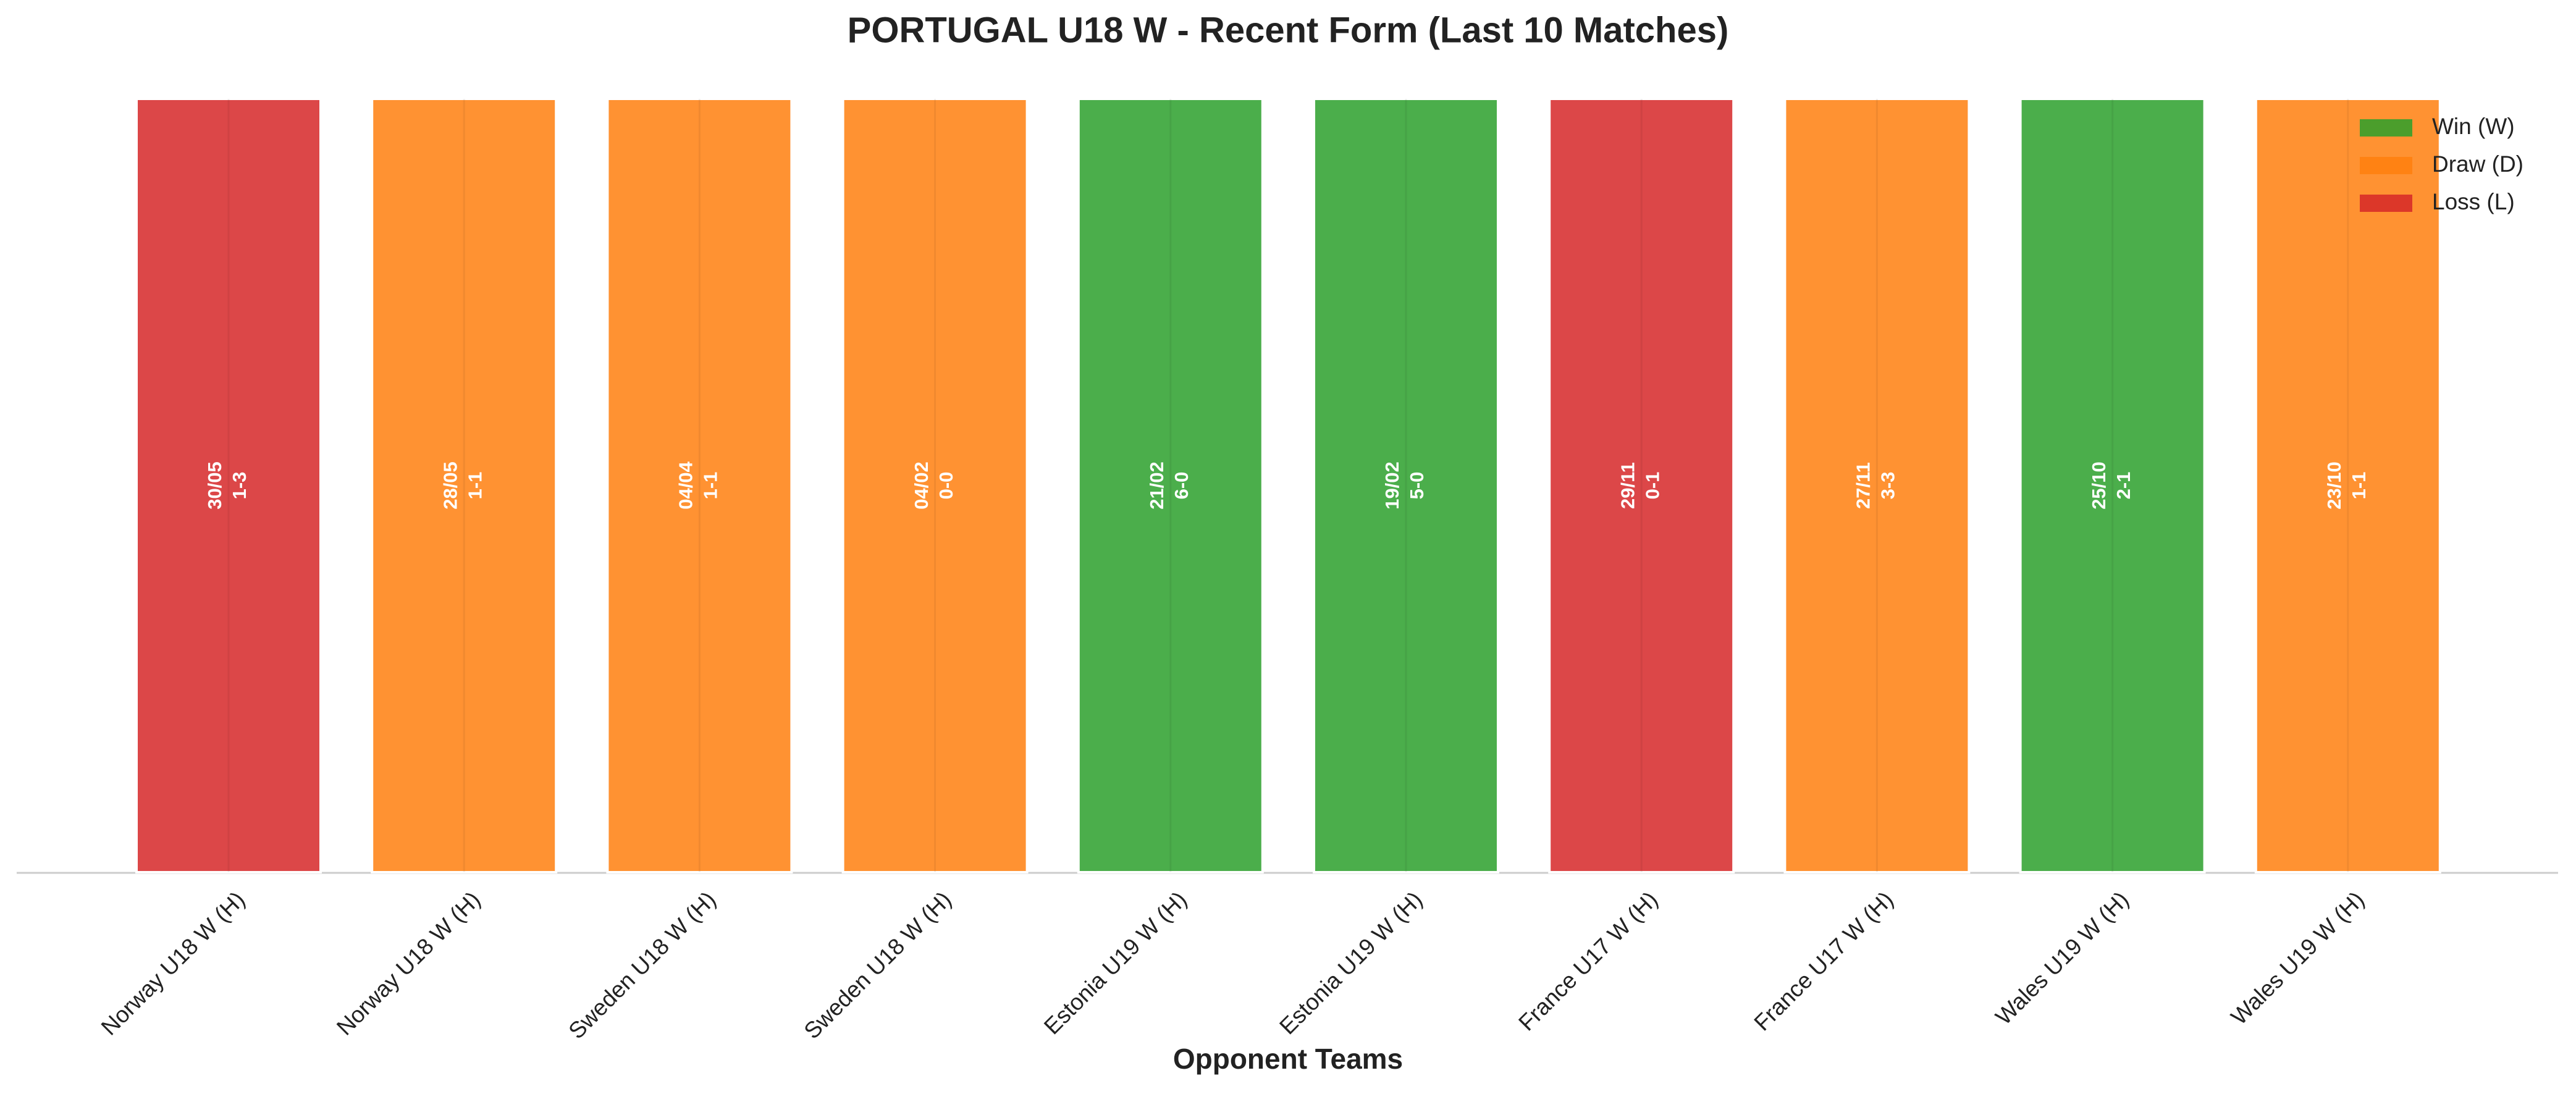 This screenshot has height=1094, width=2576. What do you see at coordinates (214, 485) in the screenshot?
I see `bar-date-label: 30/05` at bounding box center [214, 485].